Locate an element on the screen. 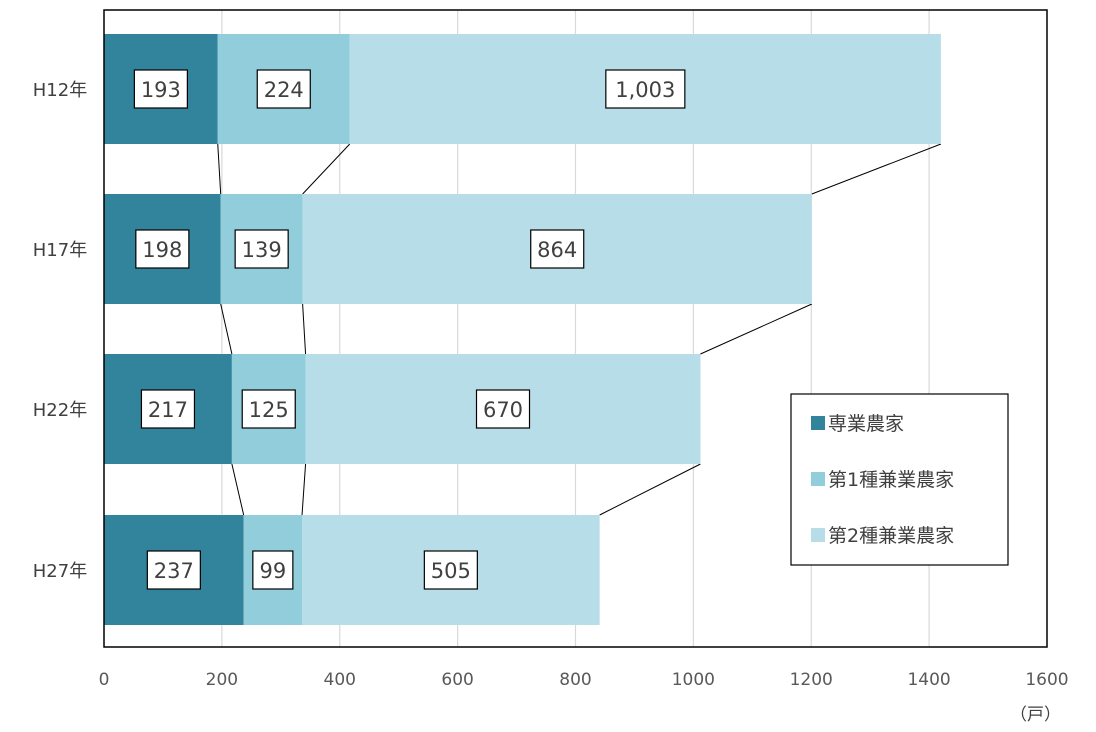  unit-label: （戸） is located at coordinates (1035, 715).